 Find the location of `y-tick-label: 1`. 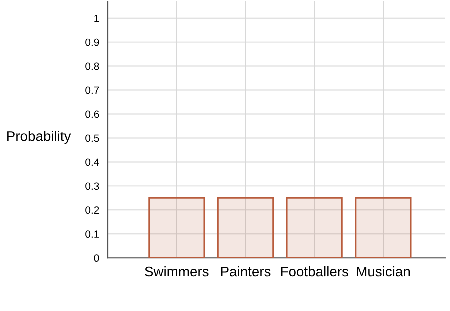

y-tick-label: 1 is located at coordinates (97, 18).